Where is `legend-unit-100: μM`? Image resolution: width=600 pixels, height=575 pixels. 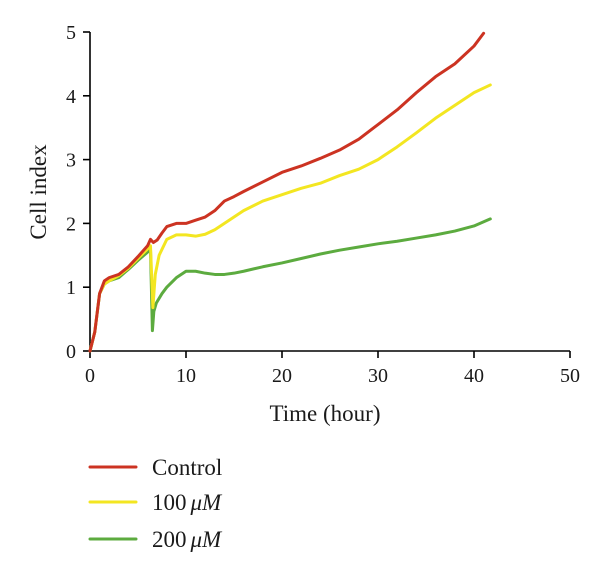 legend-unit-100: μM is located at coordinates (207, 502).